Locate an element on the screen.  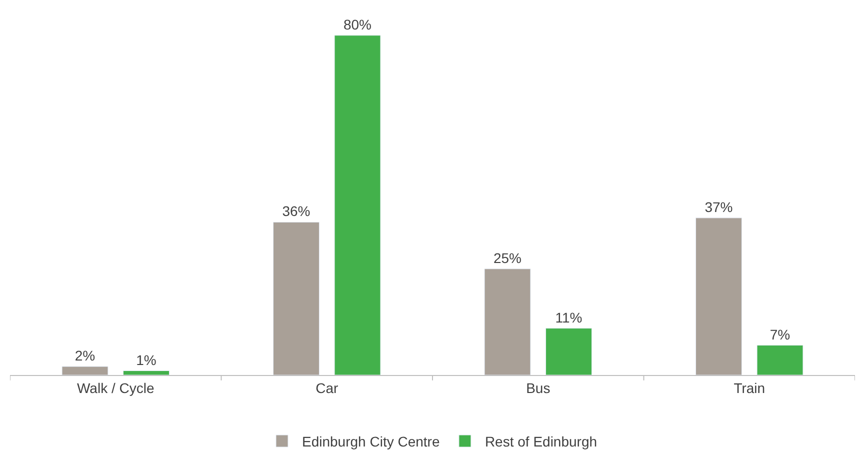
data-label: 36% is located at coordinates (296, 211).